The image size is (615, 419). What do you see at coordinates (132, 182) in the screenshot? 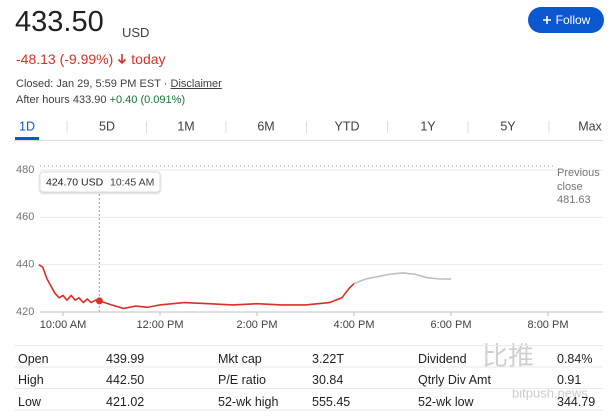
I see `tooltip-time: 10:45 AM` at bounding box center [132, 182].